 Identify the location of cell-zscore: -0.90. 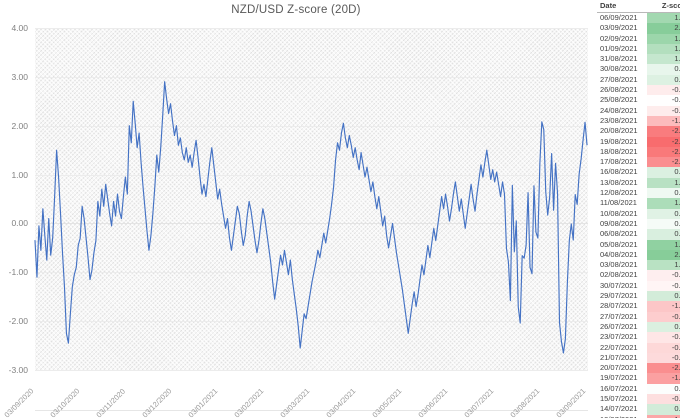
(663, 316).